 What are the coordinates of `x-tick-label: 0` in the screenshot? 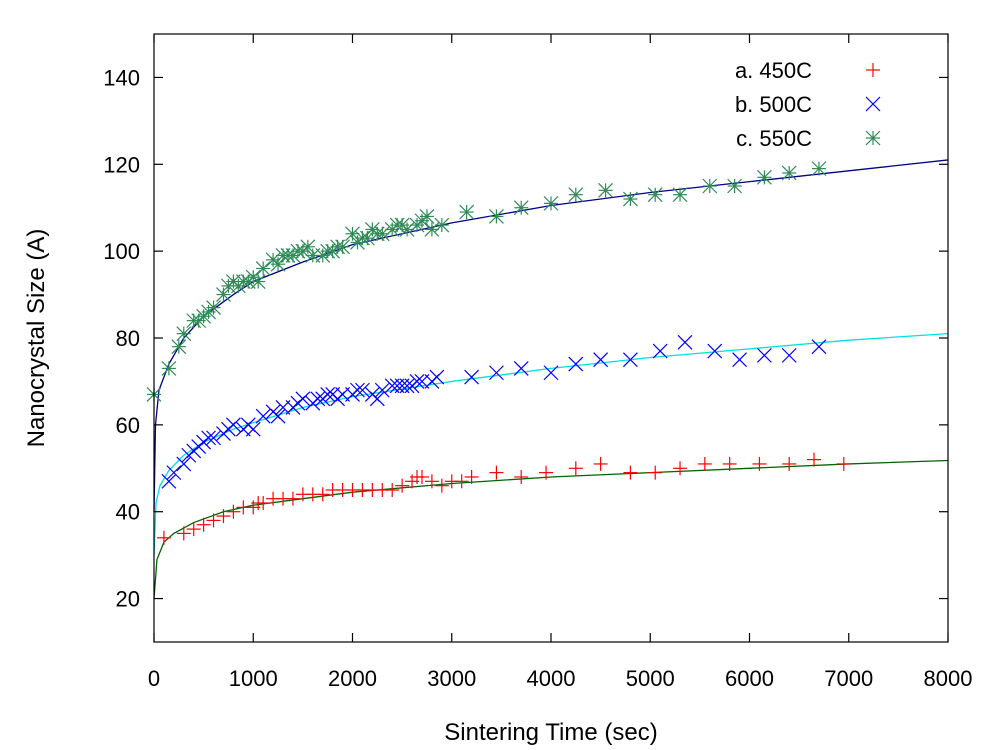 It's located at (154, 678).